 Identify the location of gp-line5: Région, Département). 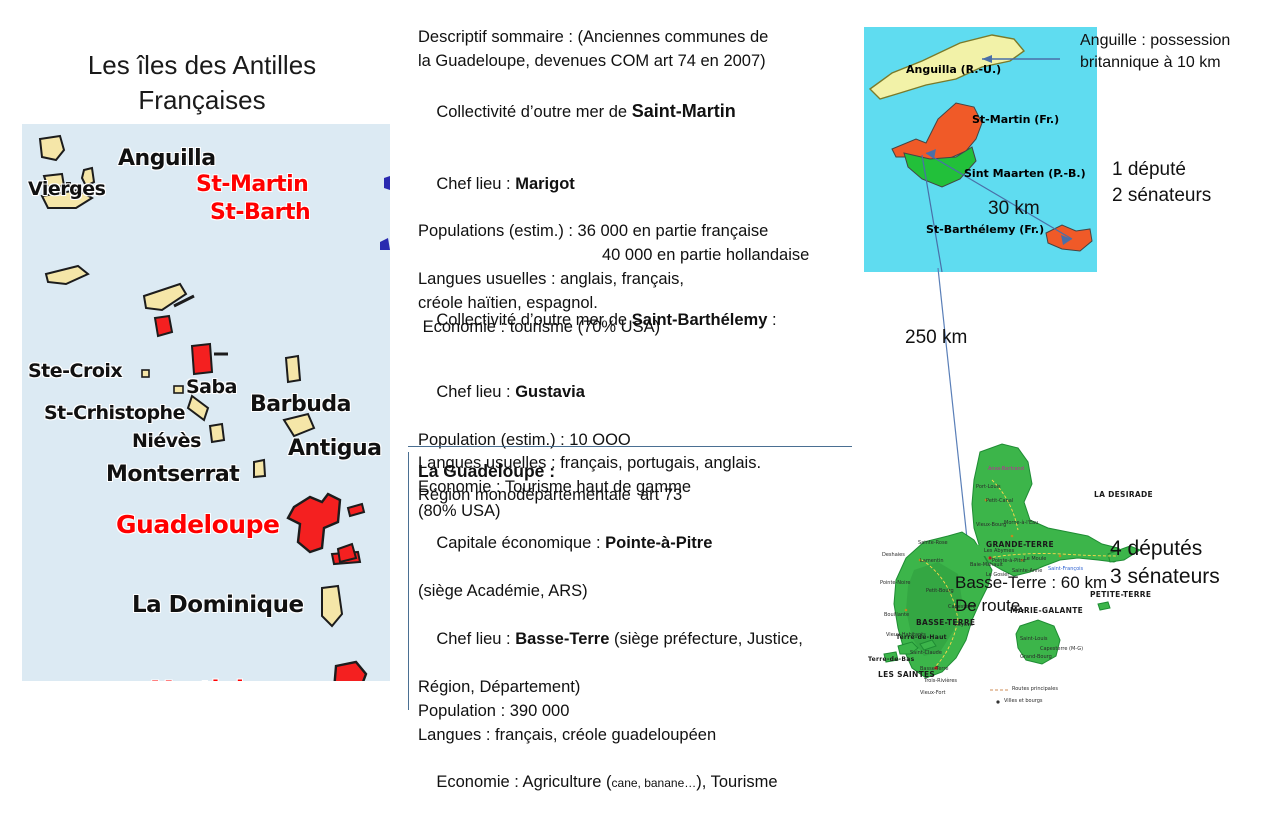
(499, 686).